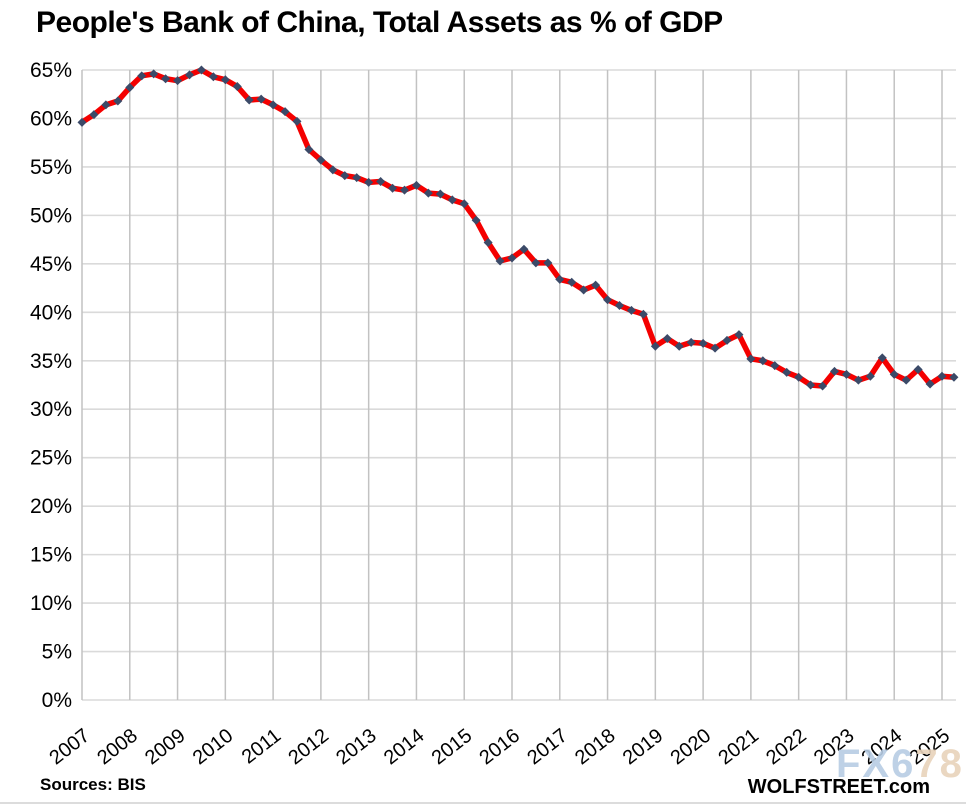  What do you see at coordinates (939, 764) in the screenshot?
I see `watermark-part2: 78` at bounding box center [939, 764].